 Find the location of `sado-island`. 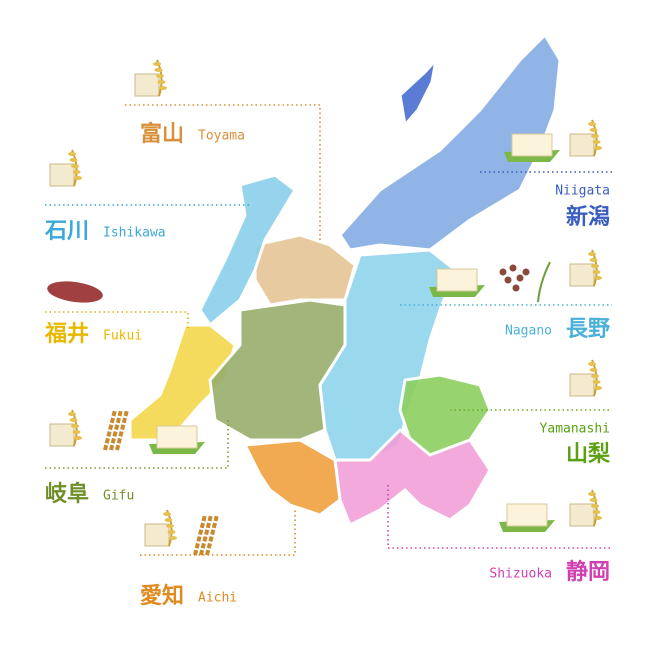

sado-island is located at coordinates (418, 92).